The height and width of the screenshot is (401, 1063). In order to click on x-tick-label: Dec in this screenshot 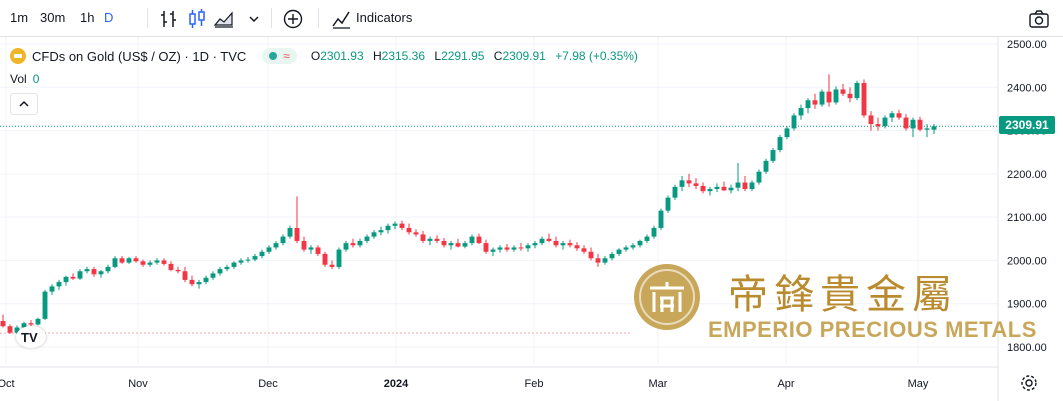, I will do `click(268, 384)`.